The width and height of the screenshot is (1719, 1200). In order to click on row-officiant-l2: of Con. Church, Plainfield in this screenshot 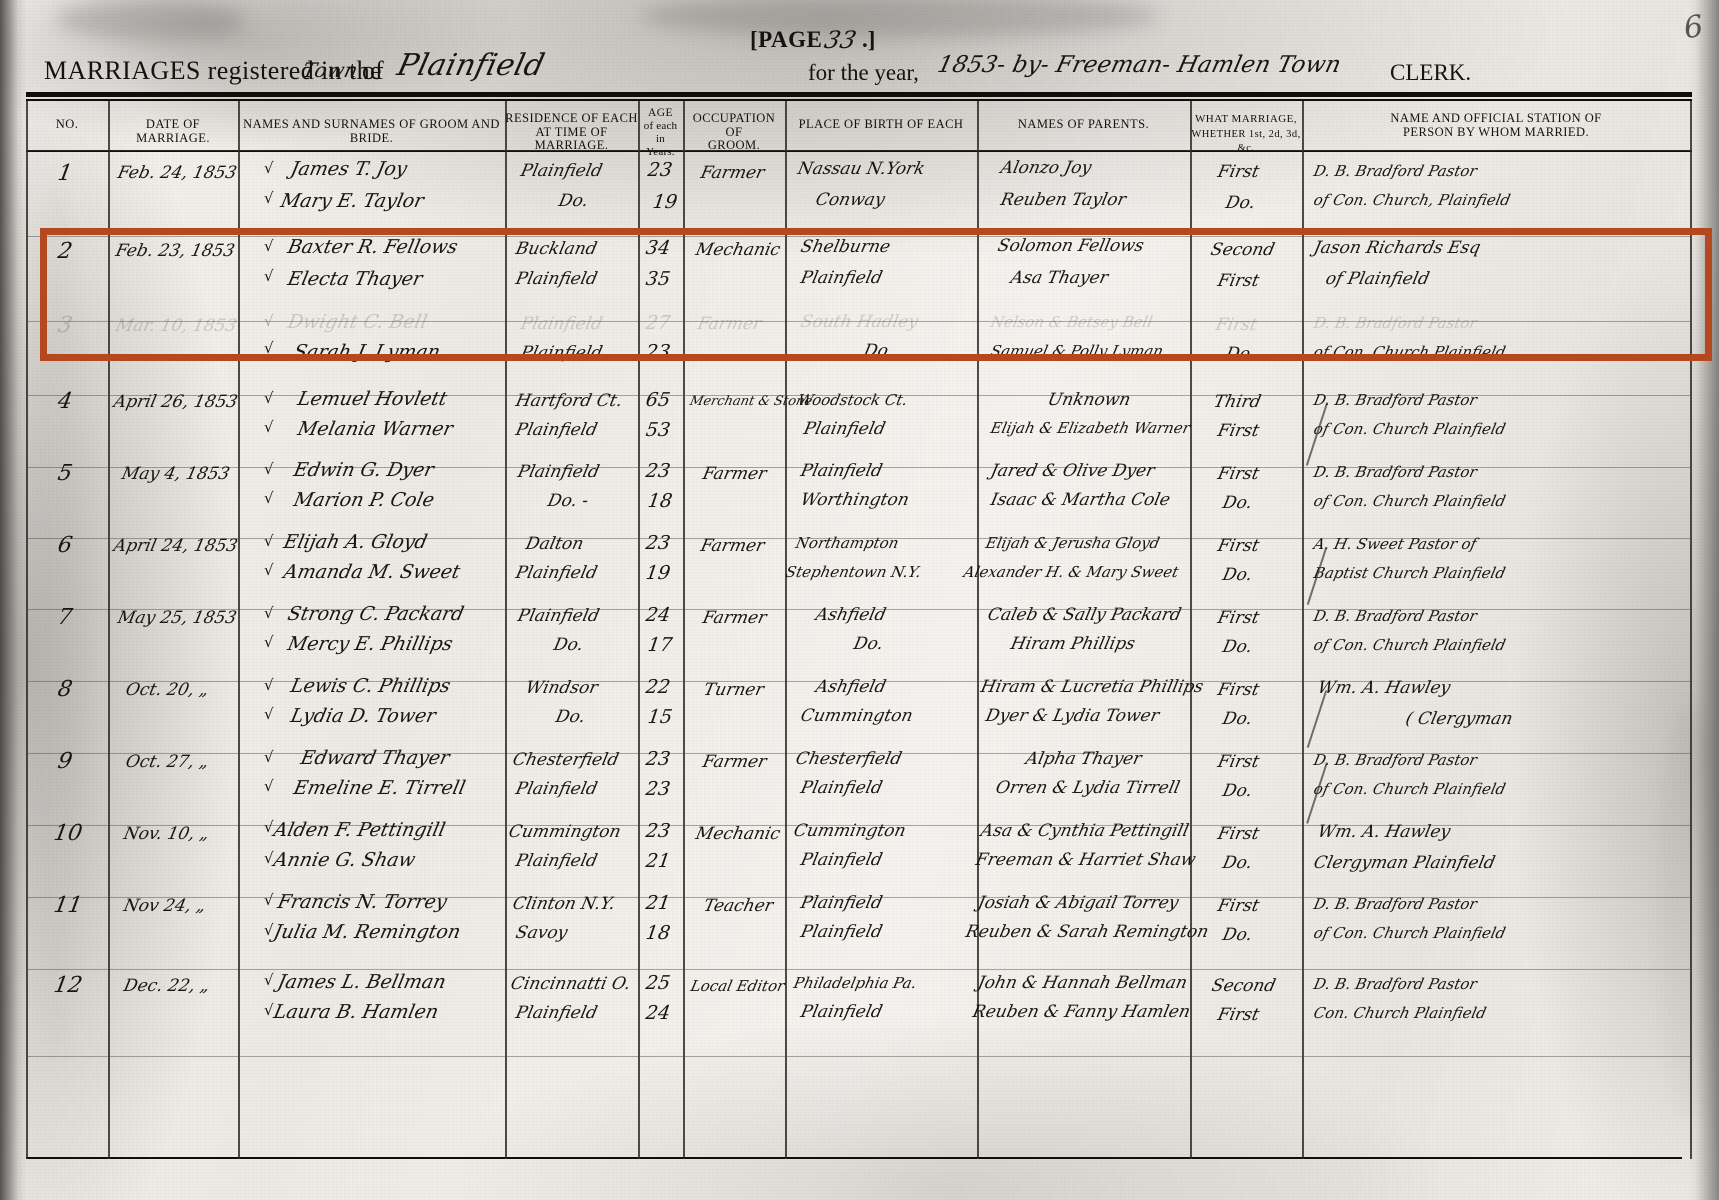, I will do `click(1412, 200)`.